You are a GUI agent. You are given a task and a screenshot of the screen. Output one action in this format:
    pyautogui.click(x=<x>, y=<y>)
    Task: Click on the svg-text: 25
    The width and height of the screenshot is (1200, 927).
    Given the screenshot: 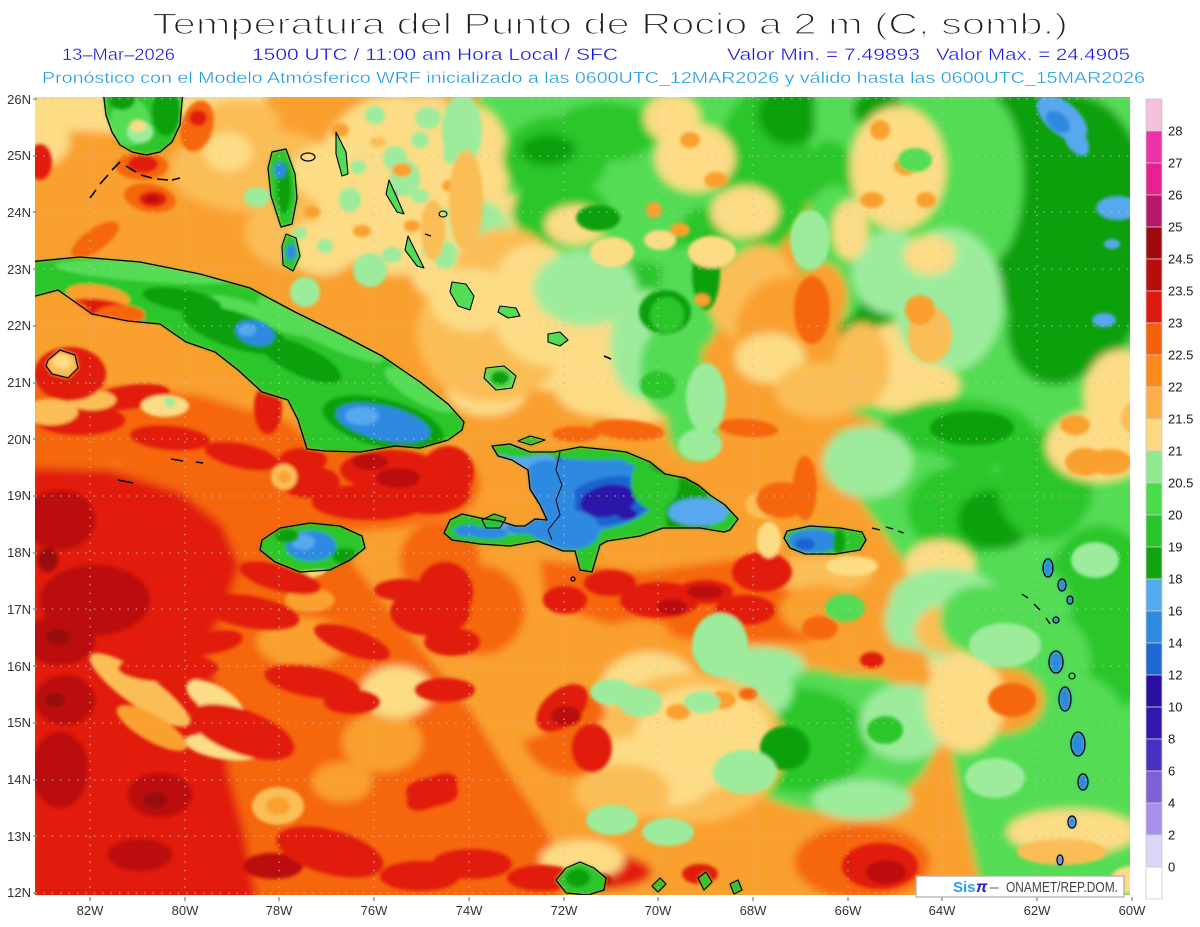 What is the action you would take?
    pyautogui.click(x=1175, y=227)
    